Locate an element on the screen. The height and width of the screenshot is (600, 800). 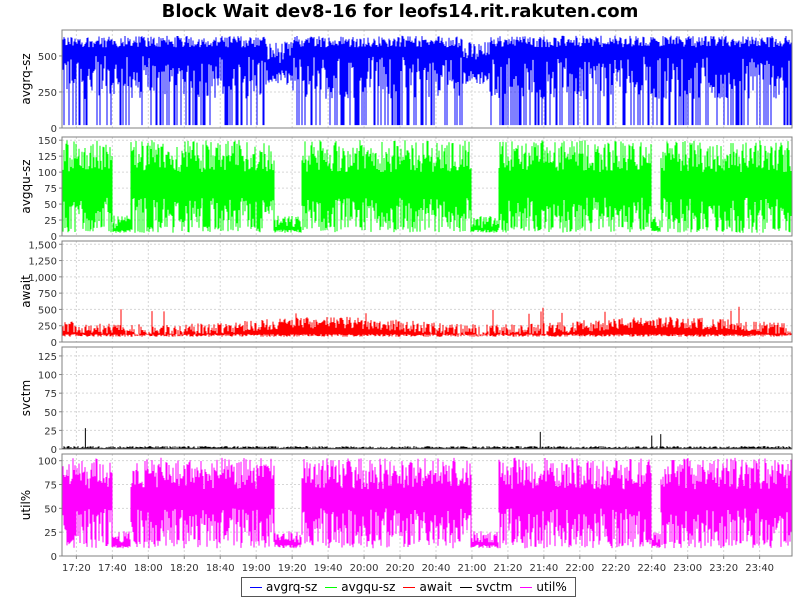
chart-legend: avgrq-sz avgqu-sz await svctm util% is located at coordinates (408, 587).